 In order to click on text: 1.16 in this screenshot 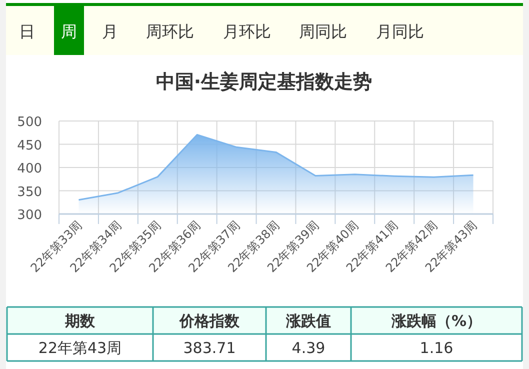, I will do `click(437, 348)`.